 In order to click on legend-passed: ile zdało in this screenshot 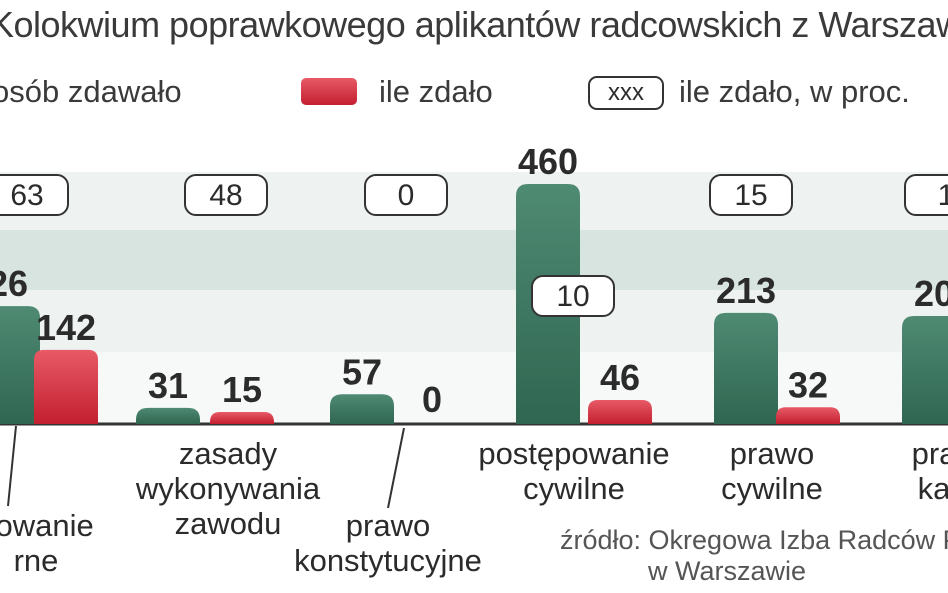, I will do `click(436, 91)`.